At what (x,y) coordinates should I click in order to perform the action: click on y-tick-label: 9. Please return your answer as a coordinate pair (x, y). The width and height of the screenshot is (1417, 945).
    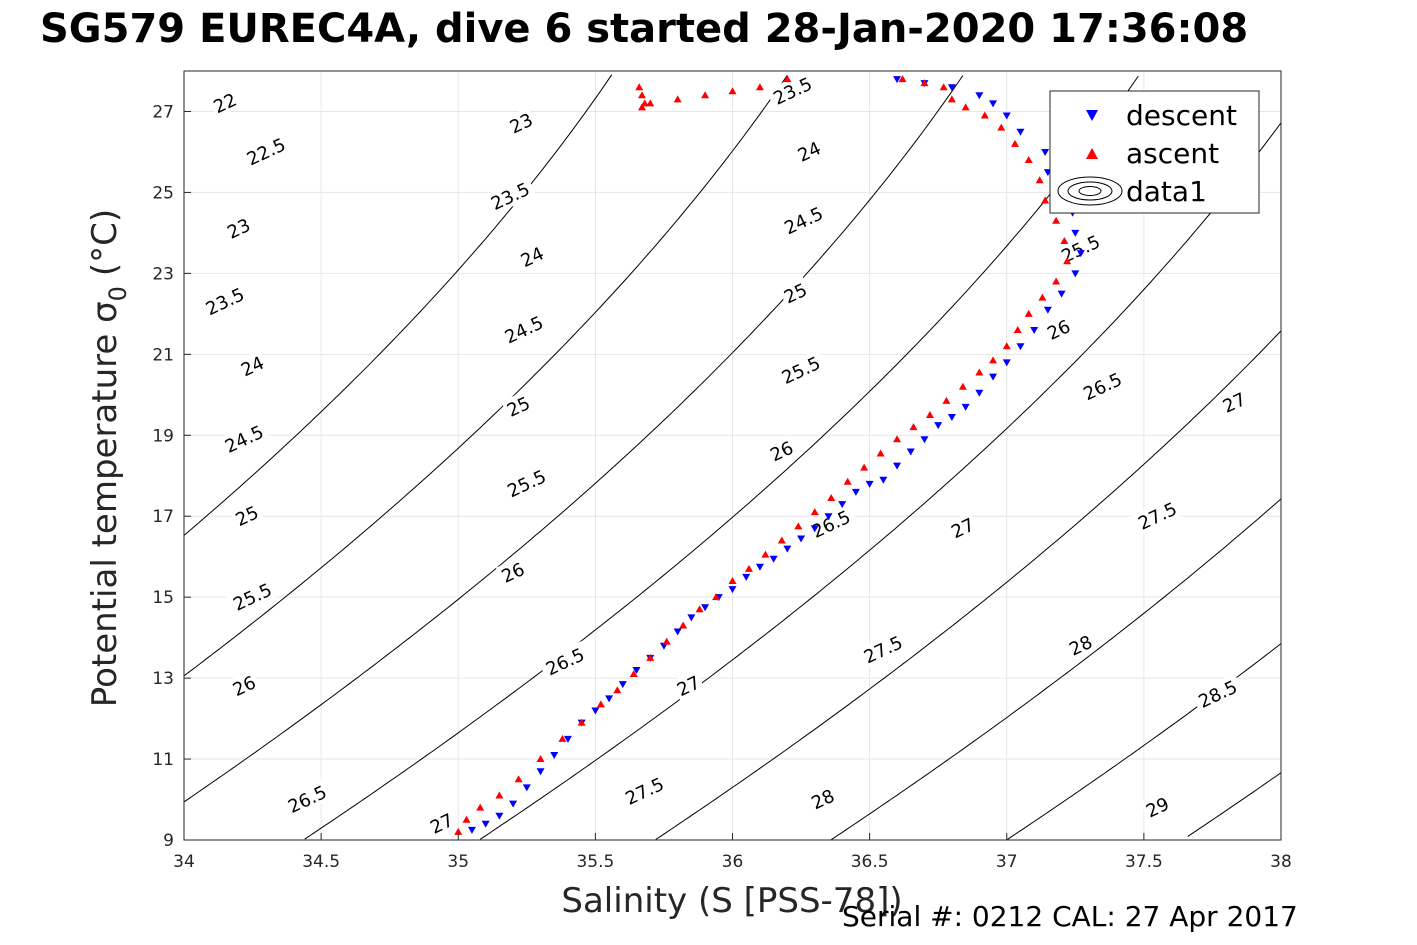
    Looking at the image, I should click on (168, 841).